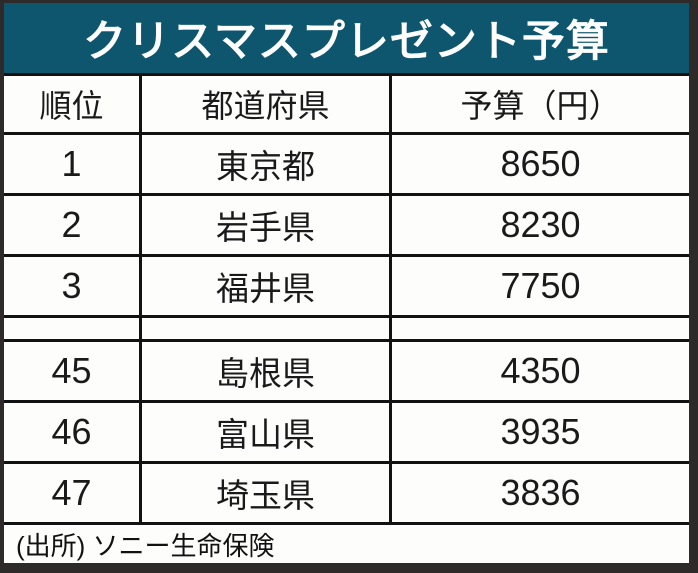  Describe the element at coordinates (73, 164) in the screenshot. I see `rank-cell: 1` at that location.